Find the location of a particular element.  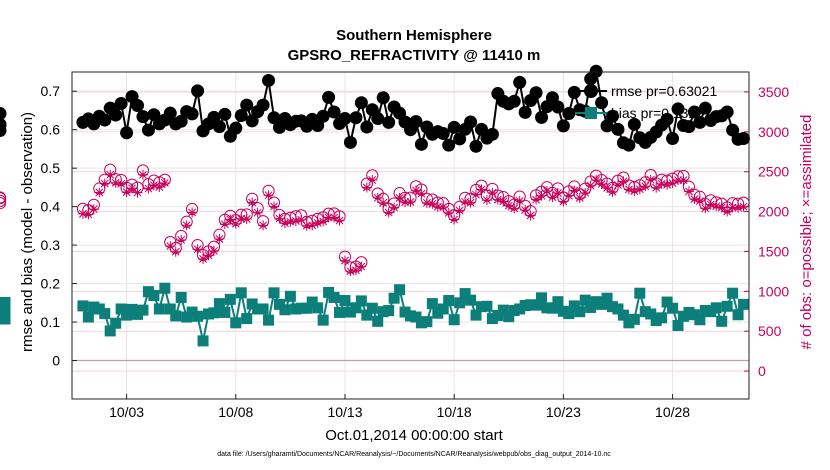

legend-bias-label: bias pr=0.13222 is located at coordinates (661, 113).